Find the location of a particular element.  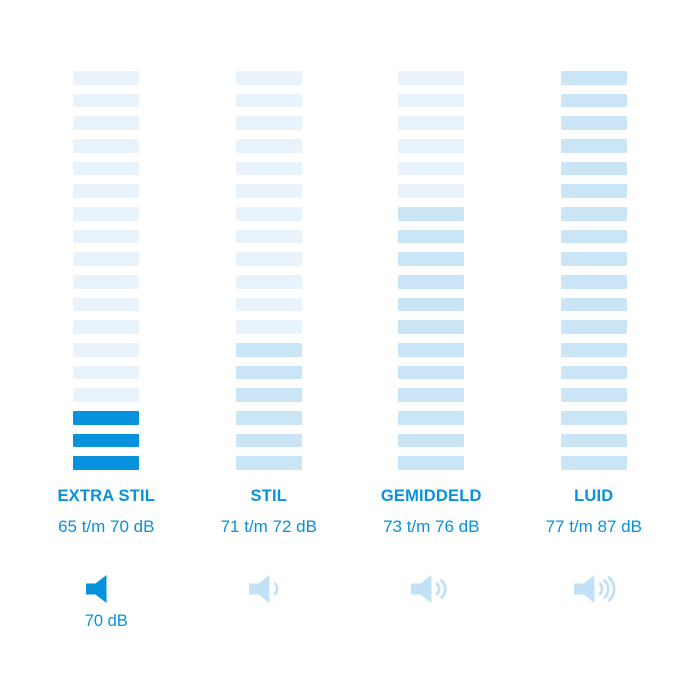

column-extra-stil: EXTRA STIL 65 t/m 70 dB 70 dB is located at coordinates (106, 351).